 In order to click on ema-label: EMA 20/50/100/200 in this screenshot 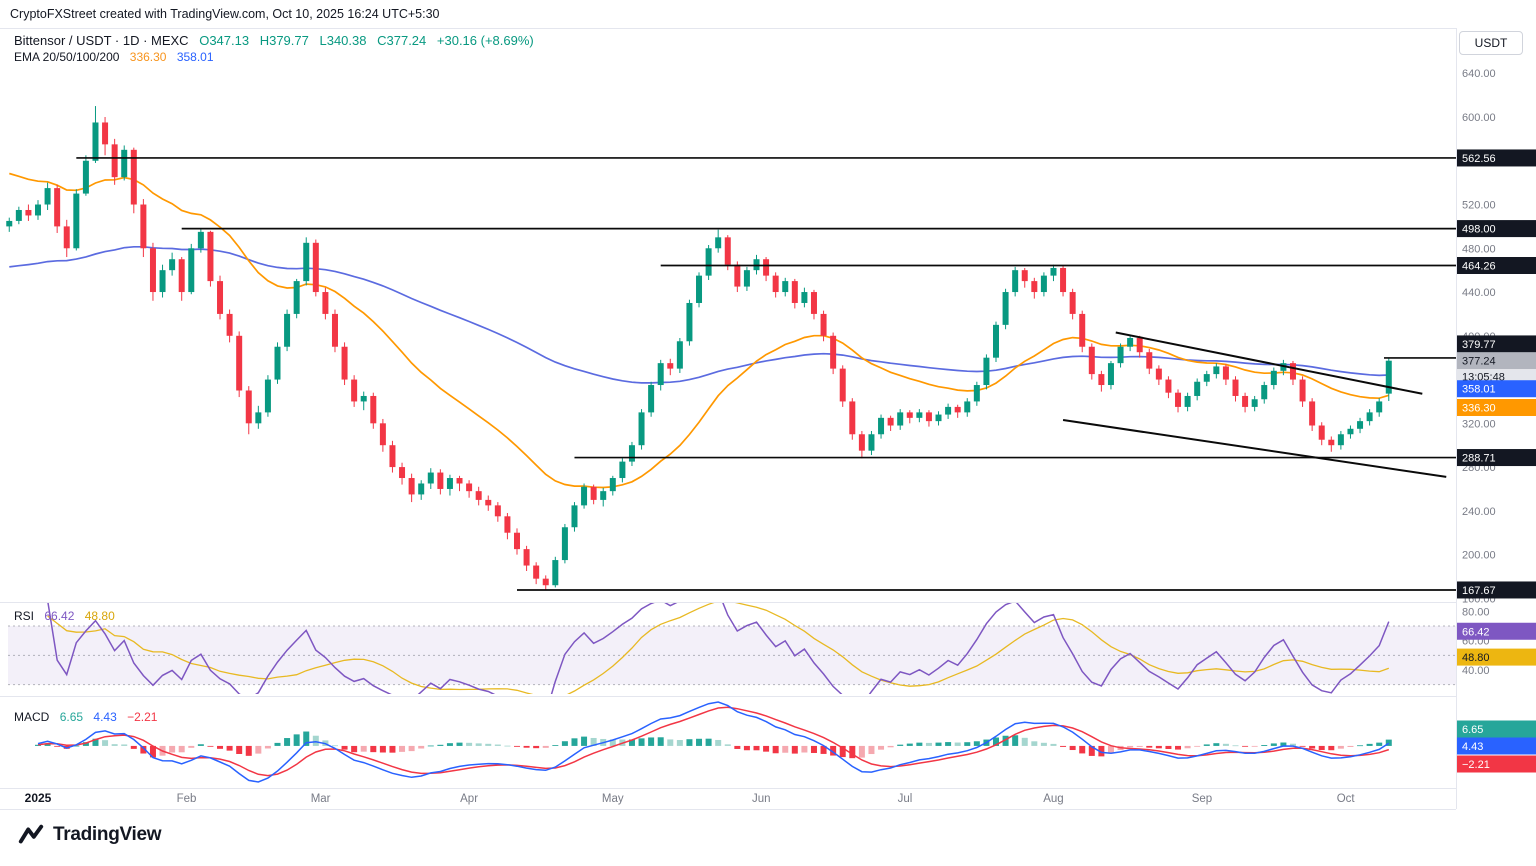, I will do `click(67, 57)`.